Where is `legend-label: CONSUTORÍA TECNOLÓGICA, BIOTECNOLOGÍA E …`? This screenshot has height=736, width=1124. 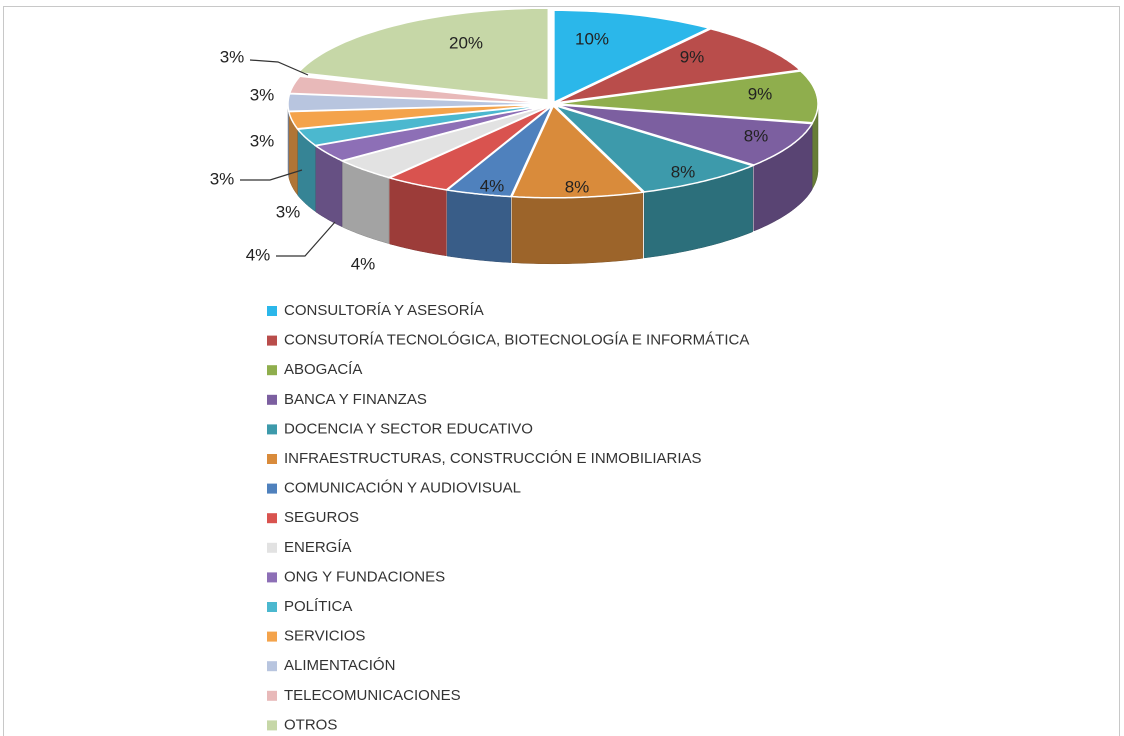
legend-label: CONSUTORÍA TECNOLÓGICA, BIOTECNOLOGÍA E … is located at coordinates (516, 340).